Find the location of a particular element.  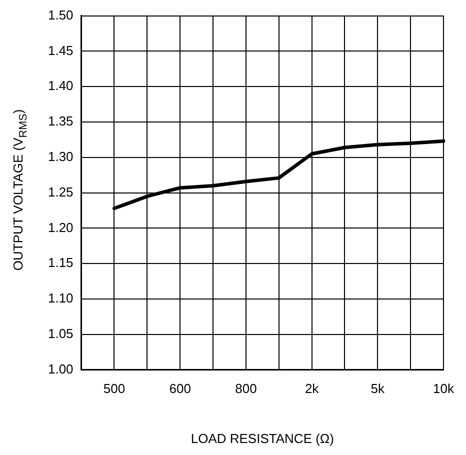

x-tick-label: 5k is located at coordinates (378, 388).